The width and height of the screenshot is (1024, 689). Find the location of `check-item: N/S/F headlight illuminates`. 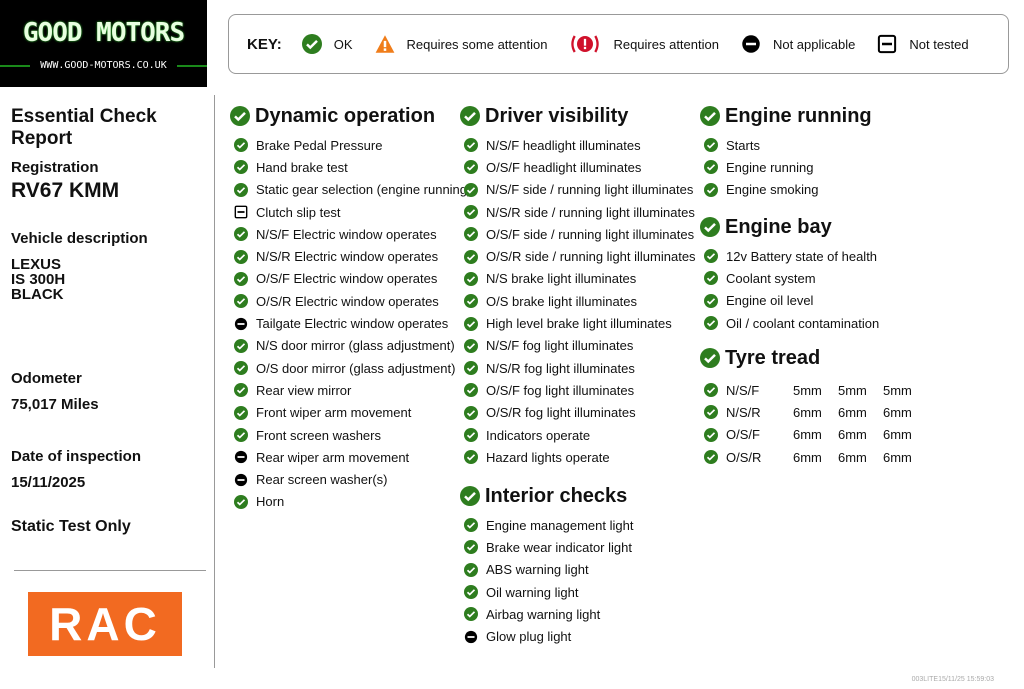

check-item: N/S/F headlight illuminates is located at coordinates (578, 145).